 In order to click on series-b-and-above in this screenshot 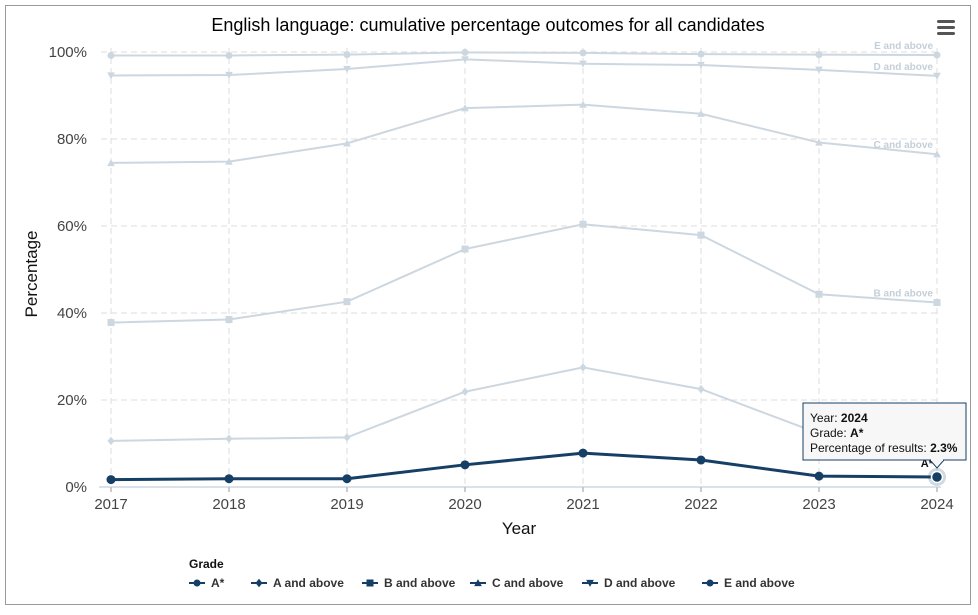, I will do `click(524, 273)`.